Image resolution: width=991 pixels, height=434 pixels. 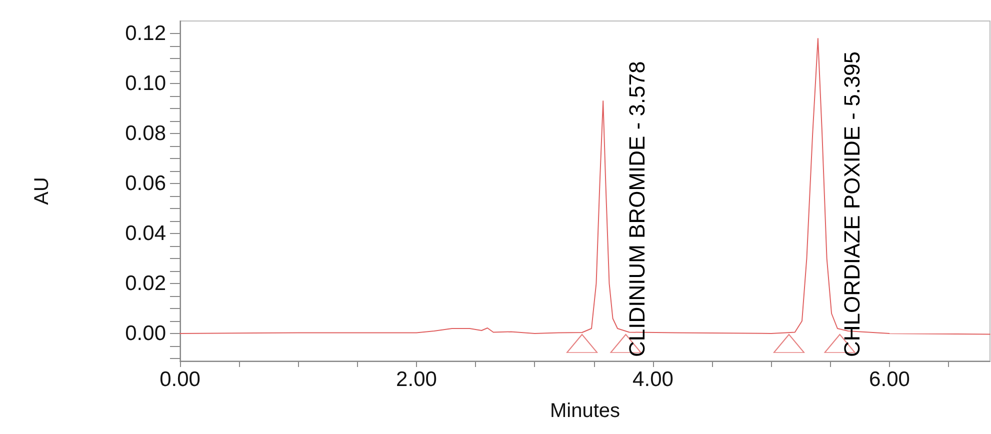 I want to click on x-tick-label: 4.00, so click(x=653, y=379).